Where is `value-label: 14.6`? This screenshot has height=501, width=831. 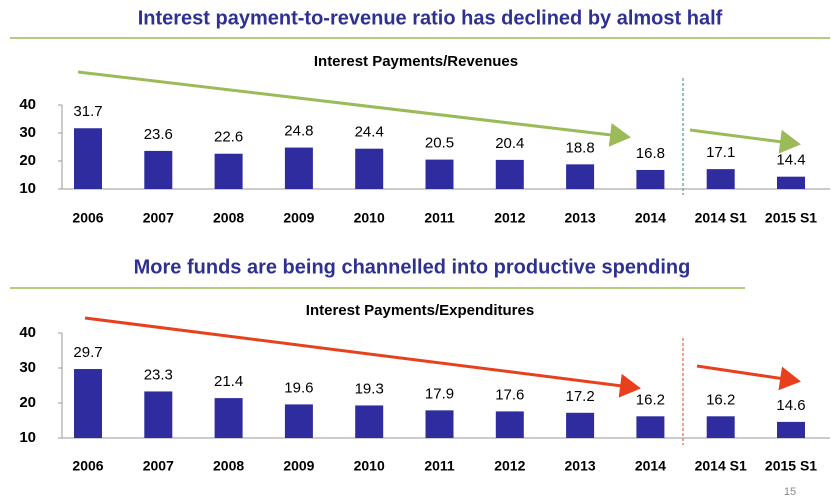 value-label: 14.6 is located at coordinates (790, 405).